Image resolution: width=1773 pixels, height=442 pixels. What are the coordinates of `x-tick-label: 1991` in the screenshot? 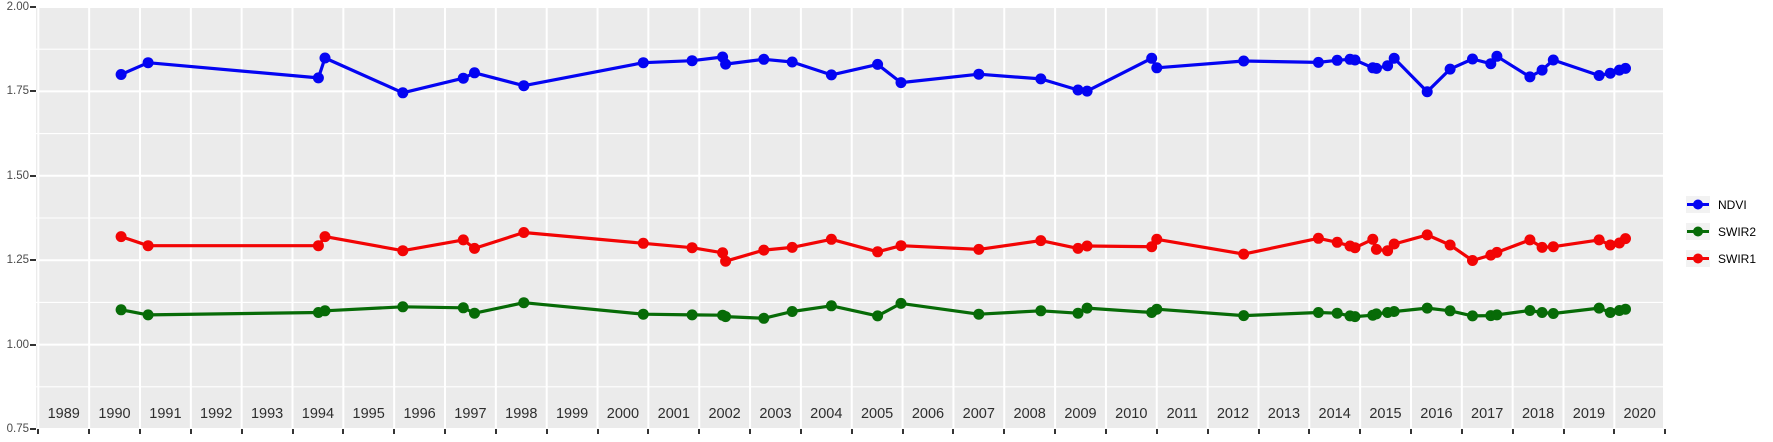 It's located at (165, 414).